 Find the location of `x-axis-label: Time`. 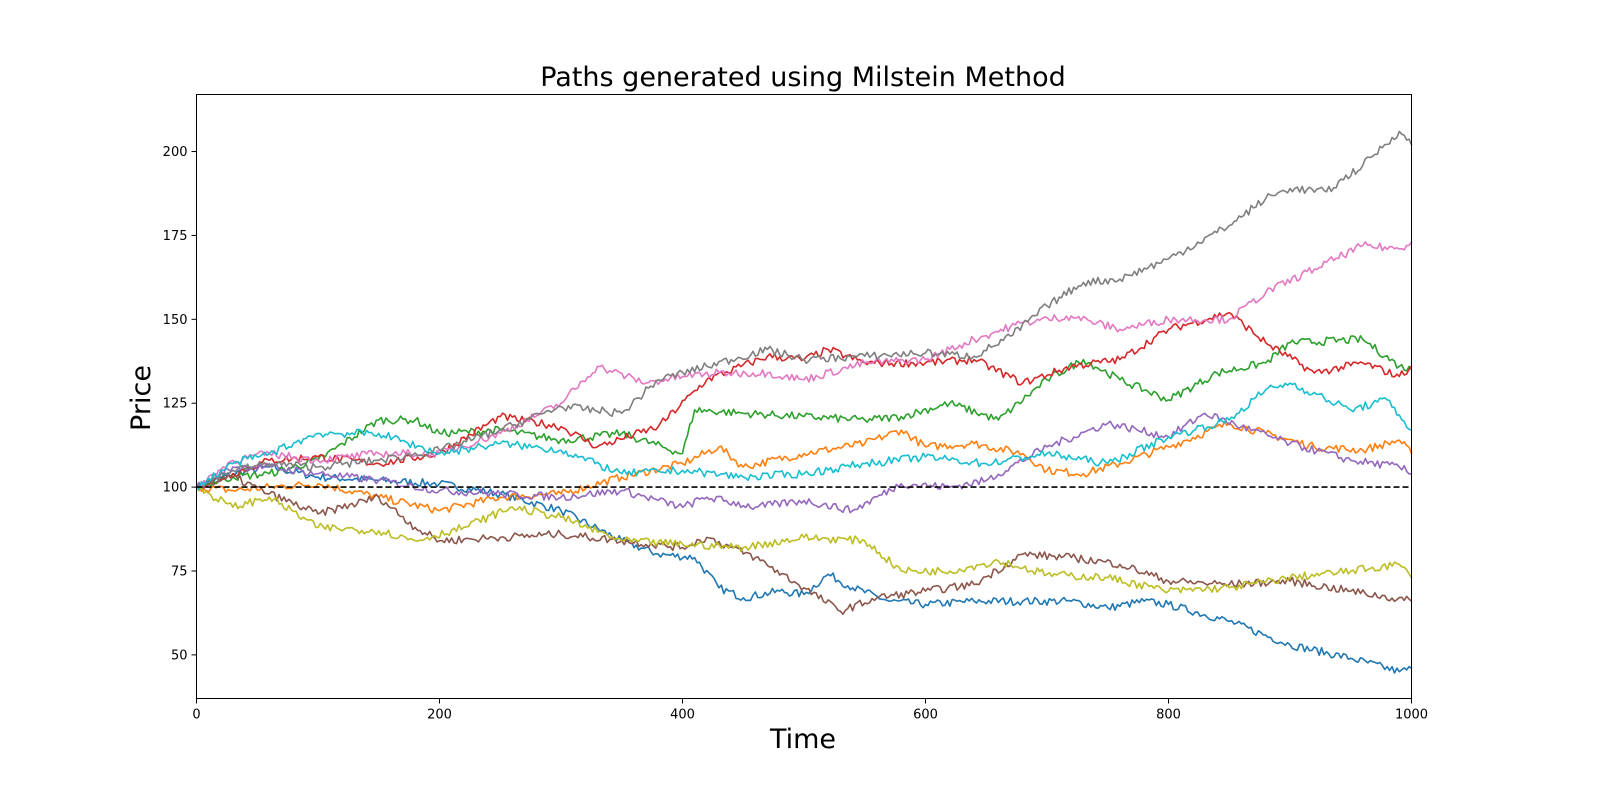

x-axis-label: Time is located at coordinates (802, 739).